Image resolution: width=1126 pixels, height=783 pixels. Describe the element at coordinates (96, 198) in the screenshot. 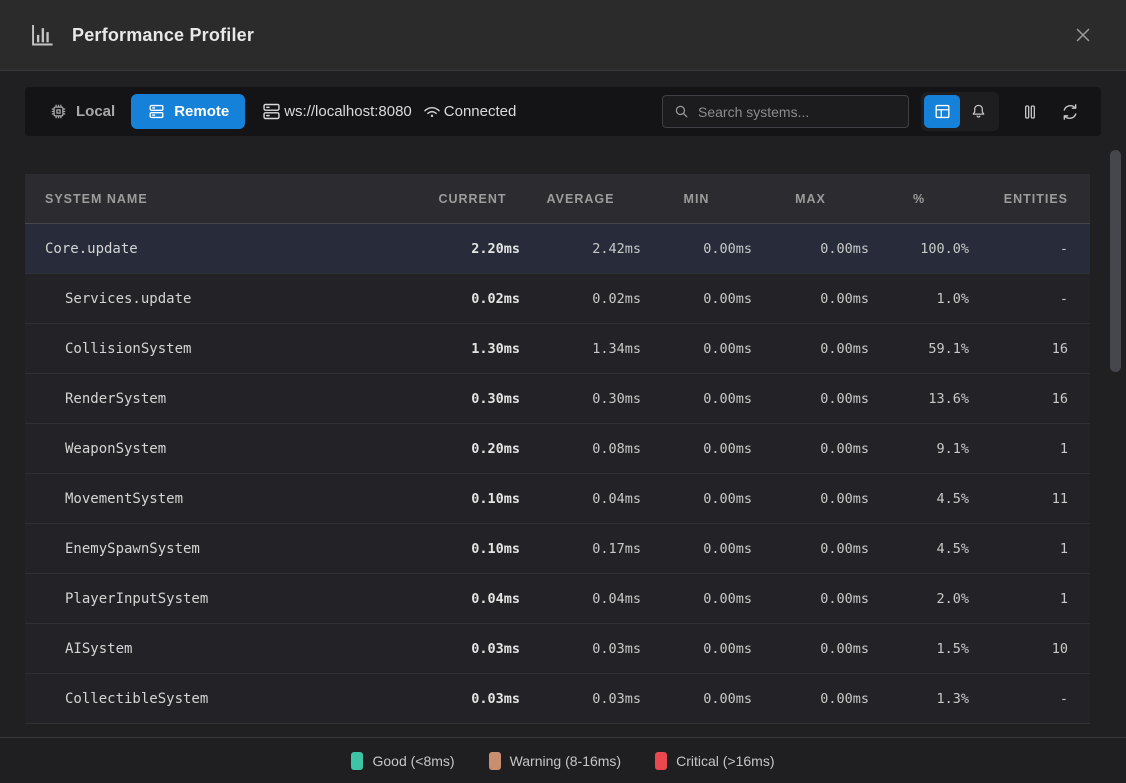

I see `column-header-system-name: SYSTEM NAME` at that location.